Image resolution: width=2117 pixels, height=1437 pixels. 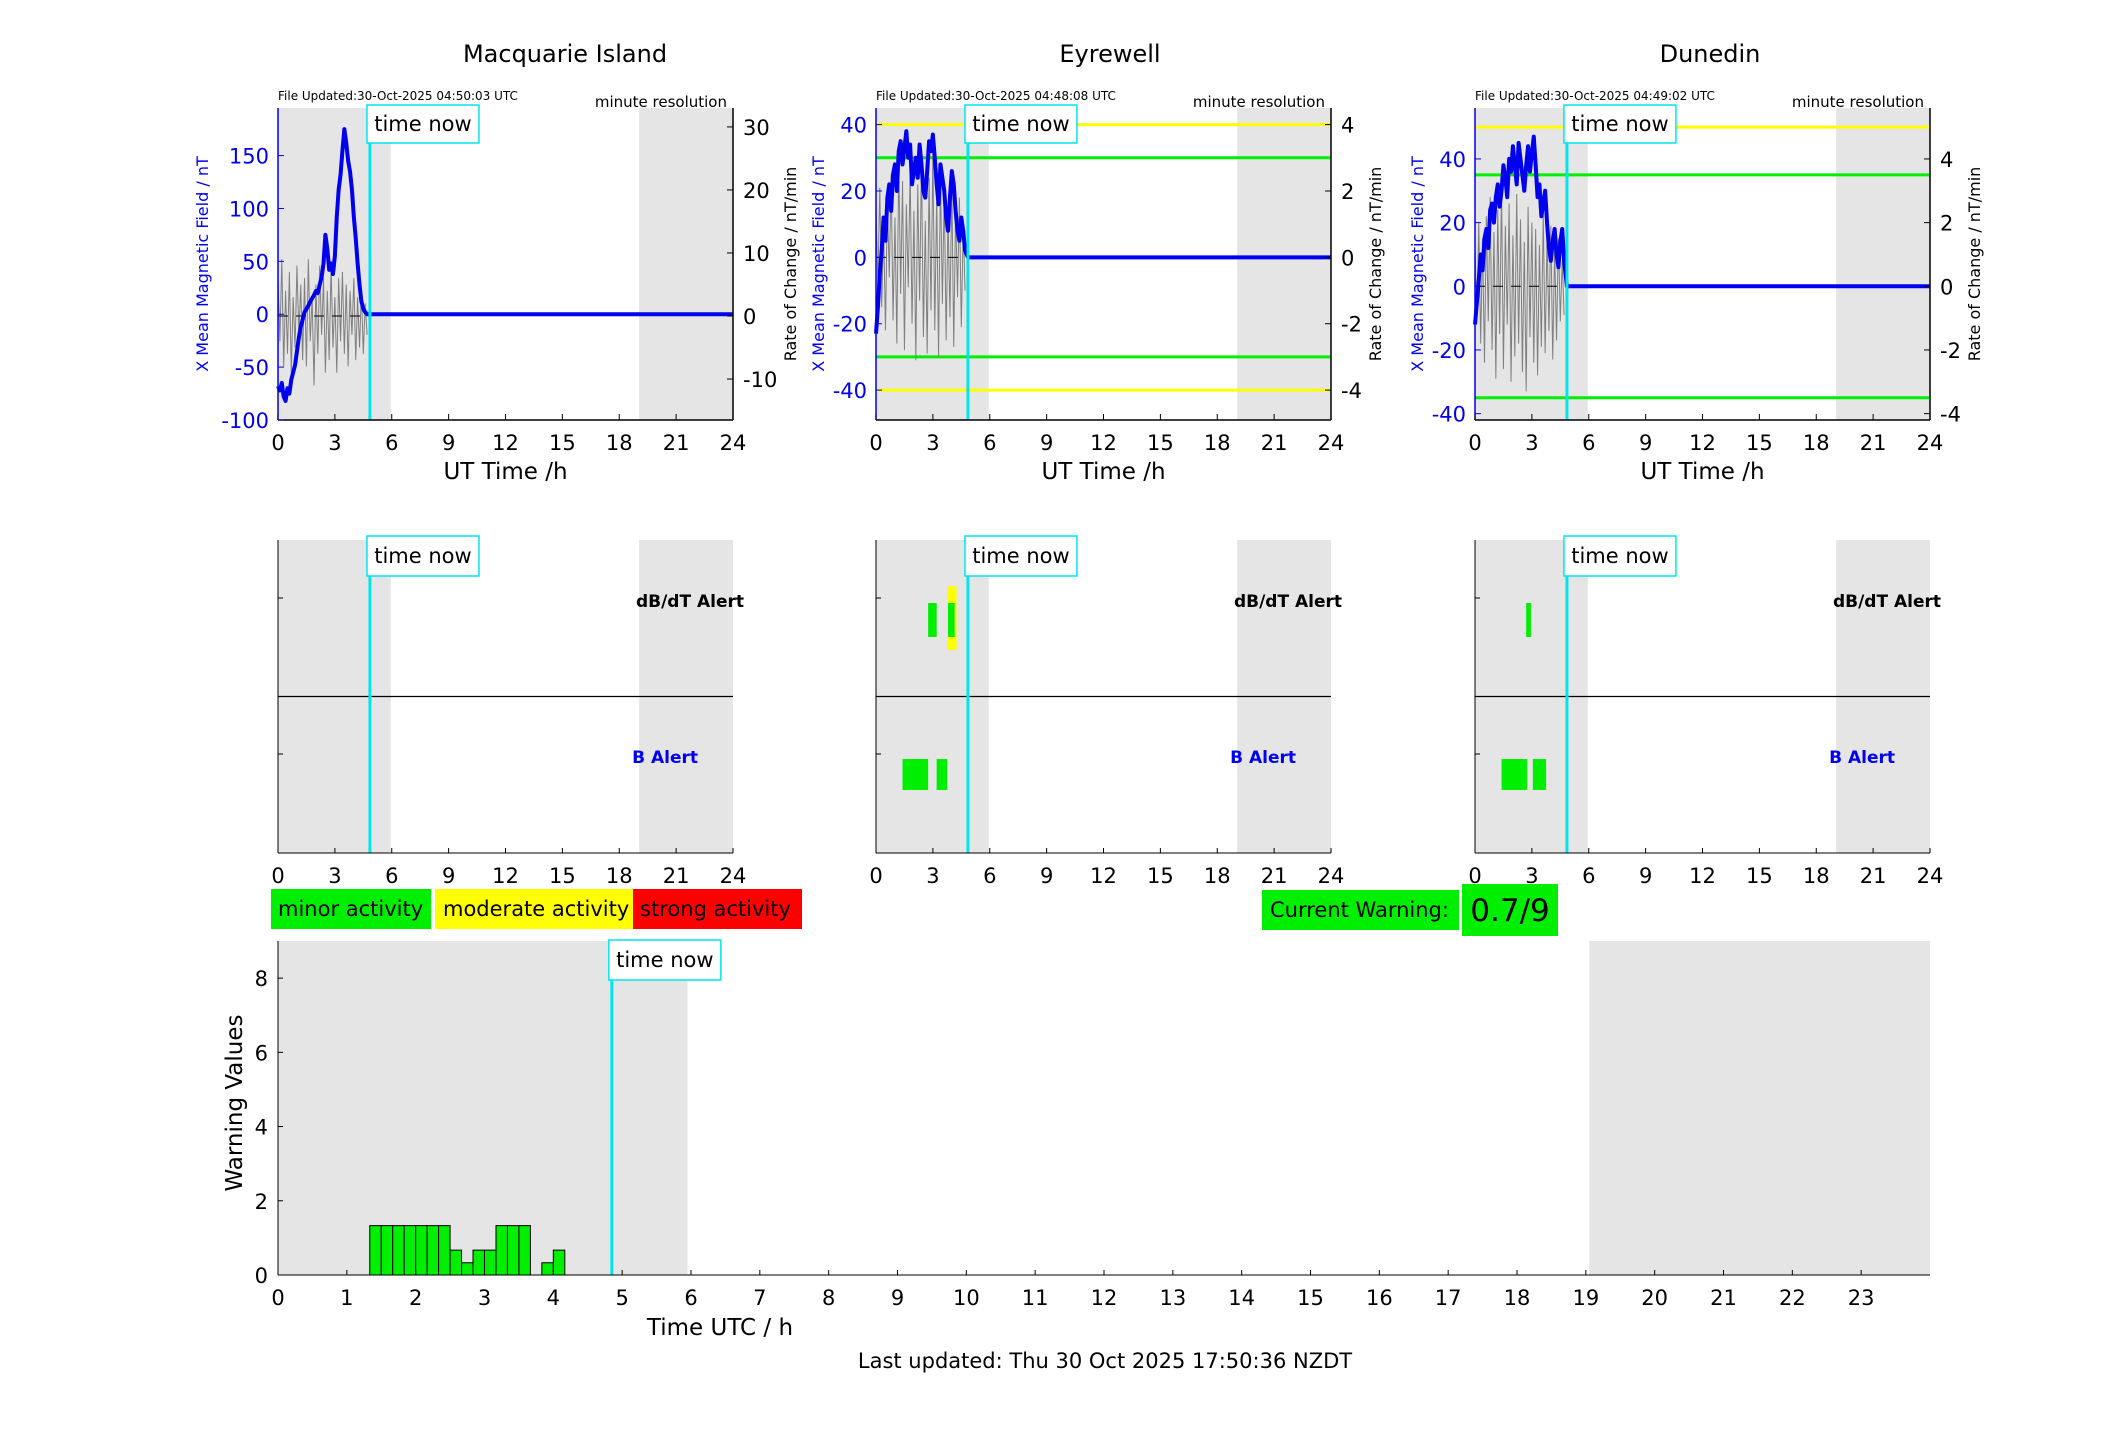 I want to click on current-warning-box: Current Warning: 0.7/9, so click(x=1410, y=910).